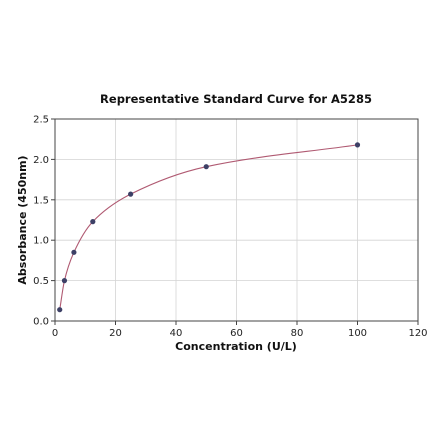 Image resolution: width=440 pixels, height=441 pixels. Describe the element at coordinates (41, 241) in the screenshot. I see `y-tick-label: 1.0` at that location.